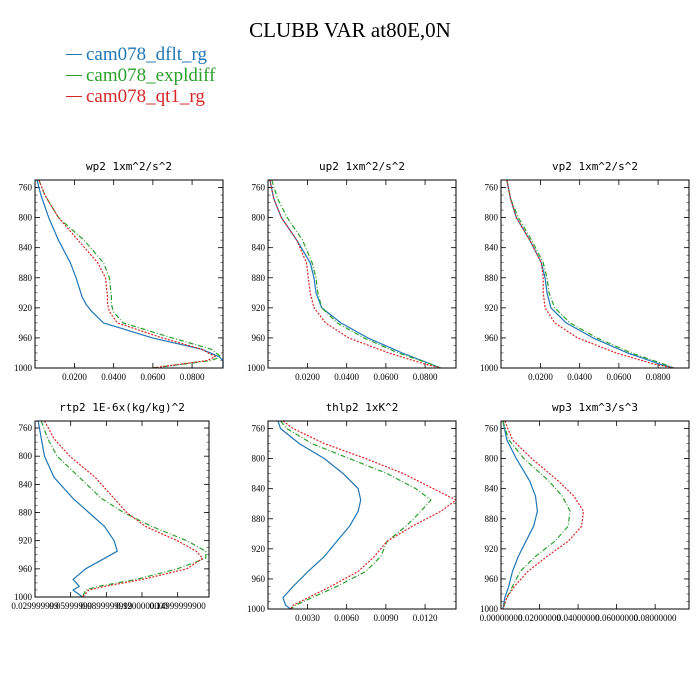 This screenshot has width=700, height=700. Describe the element at coordinates (307, 618) in the screenshot. I see `x-tick-label: 0.0030` at that location.